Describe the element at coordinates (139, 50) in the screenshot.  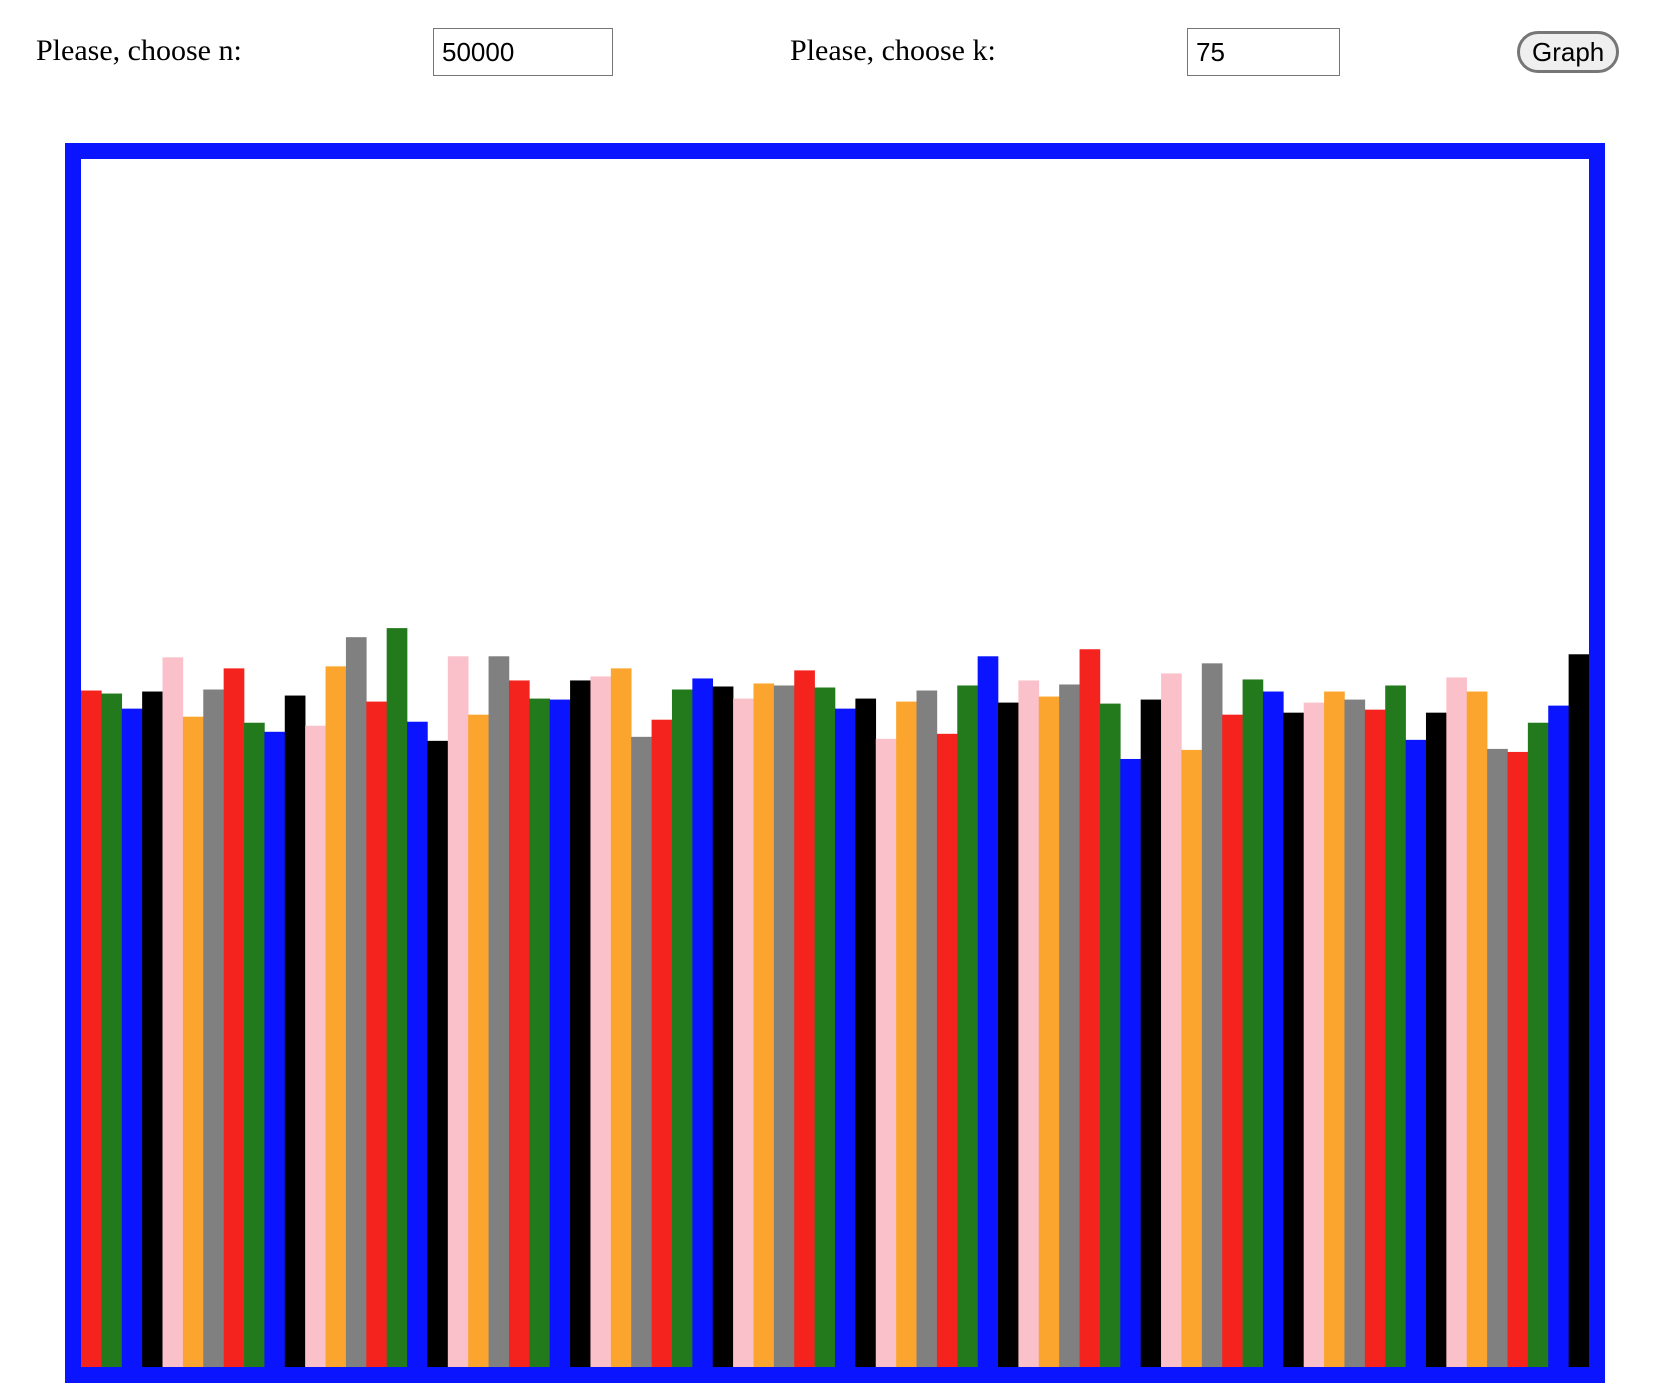
I see `n-label: Please, choose n:` at that location.